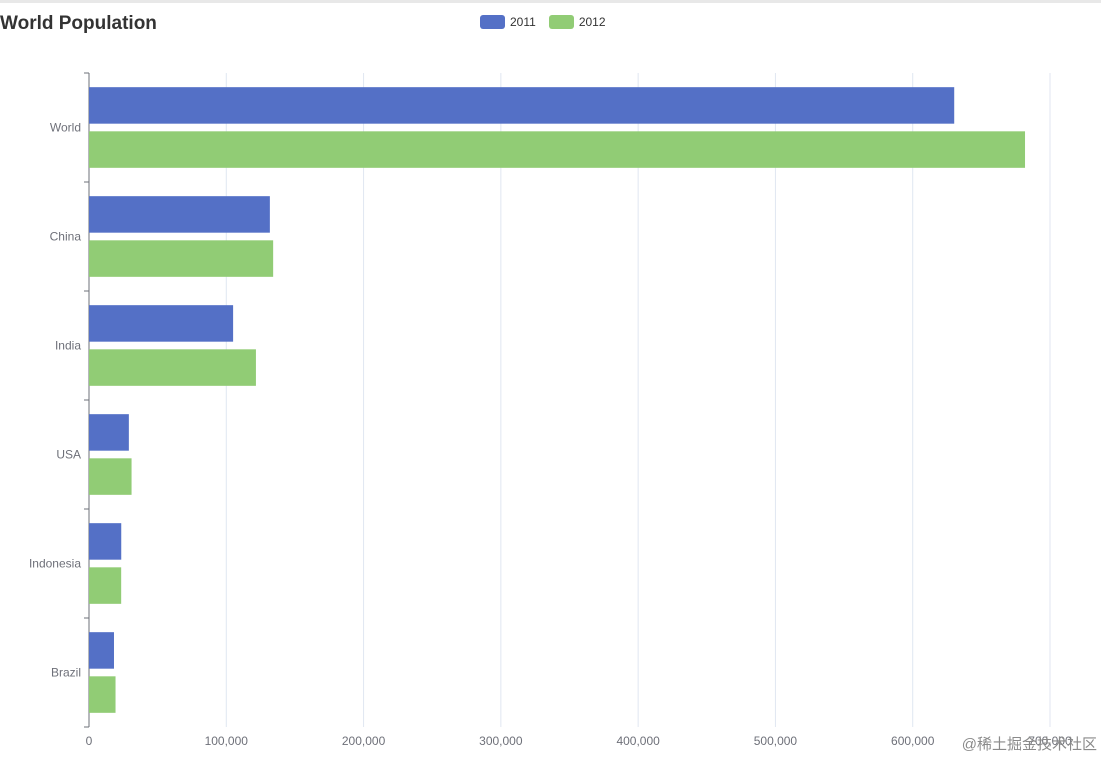  What do you see at coordinates (55, 564) in the screenshot?
I see `y-tick-label-indonesia: Indonesia` at bounding box center [55, 564].